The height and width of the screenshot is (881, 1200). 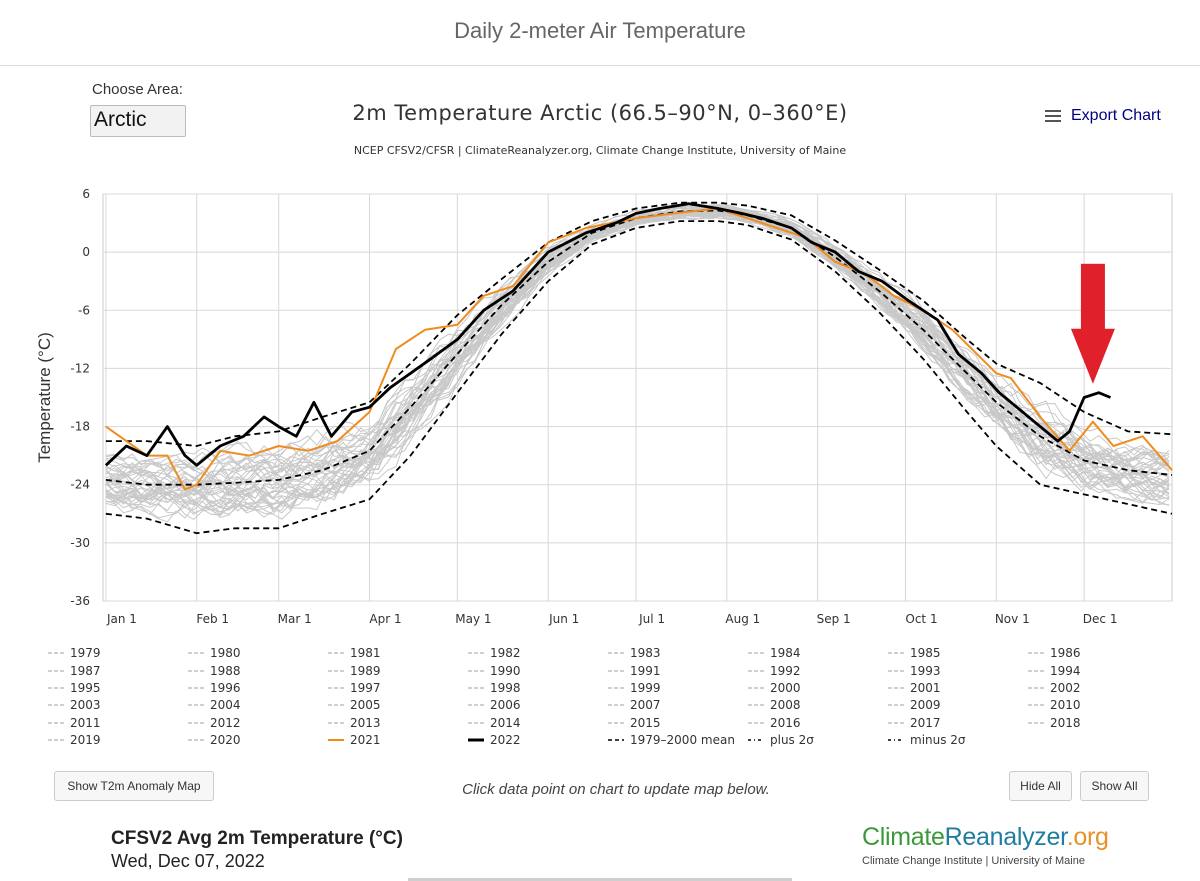 I want to click on legend-item: 1992, so click(x=818, y=670).